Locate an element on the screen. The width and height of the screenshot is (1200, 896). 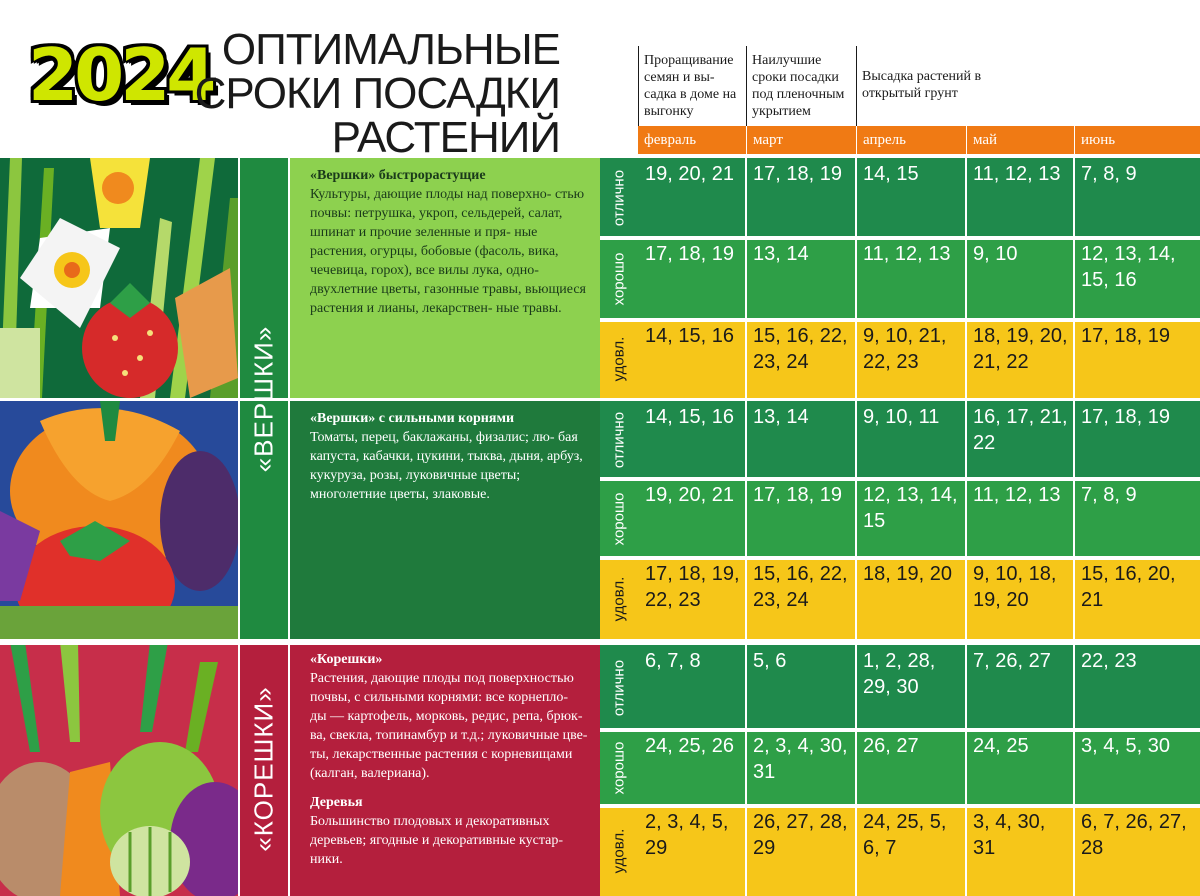
column-header-open-ground: Высадка растений в открытый грунт is located at coordinates (922, 85).